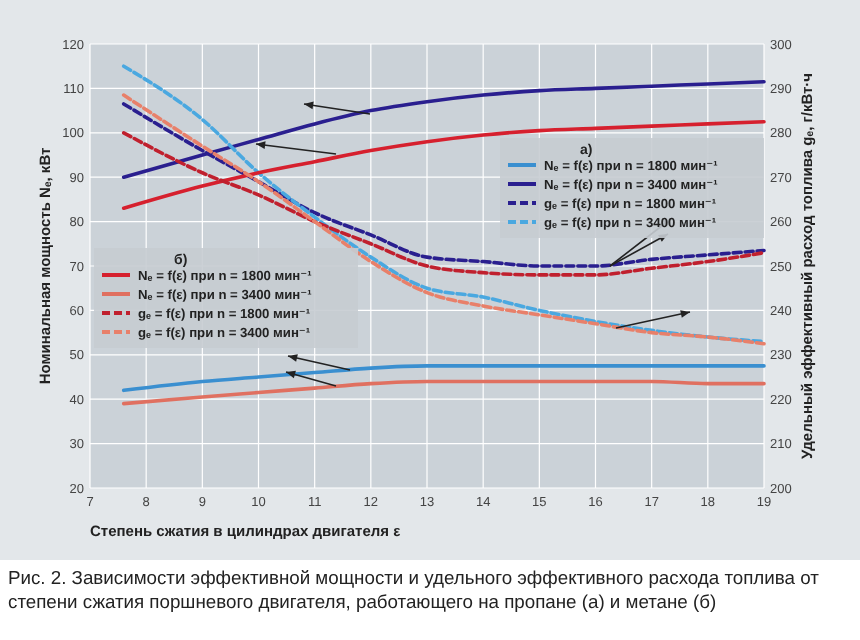  What do you see at coordinates (414, 590) in the screenshot?
I see `text: Рис. 2. Зависимости эффективной мощности и удельного эффективного расхода топлива от степени сжатия поршневого двигателя, работающего на пропане (а) и метане (б)` at bounding box center [414, 590].